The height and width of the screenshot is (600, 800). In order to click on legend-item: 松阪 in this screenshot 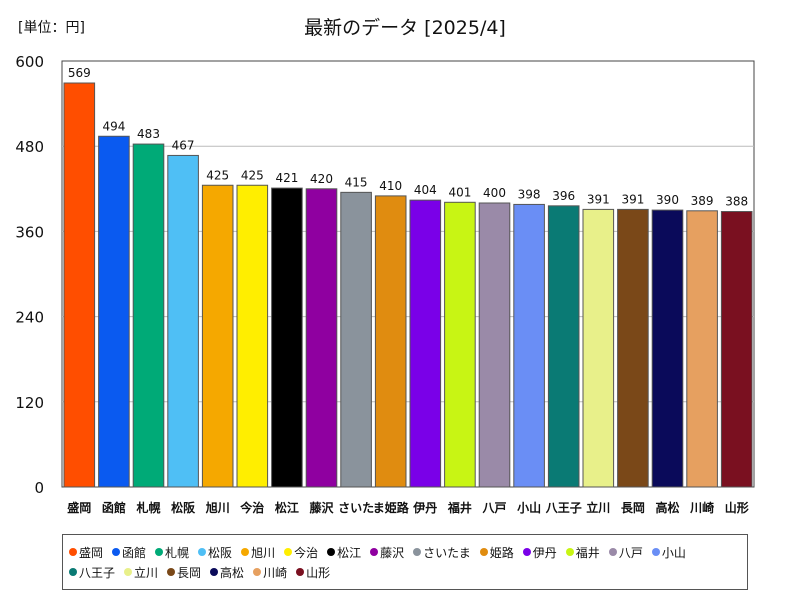, I will do `click(215, 552)`.